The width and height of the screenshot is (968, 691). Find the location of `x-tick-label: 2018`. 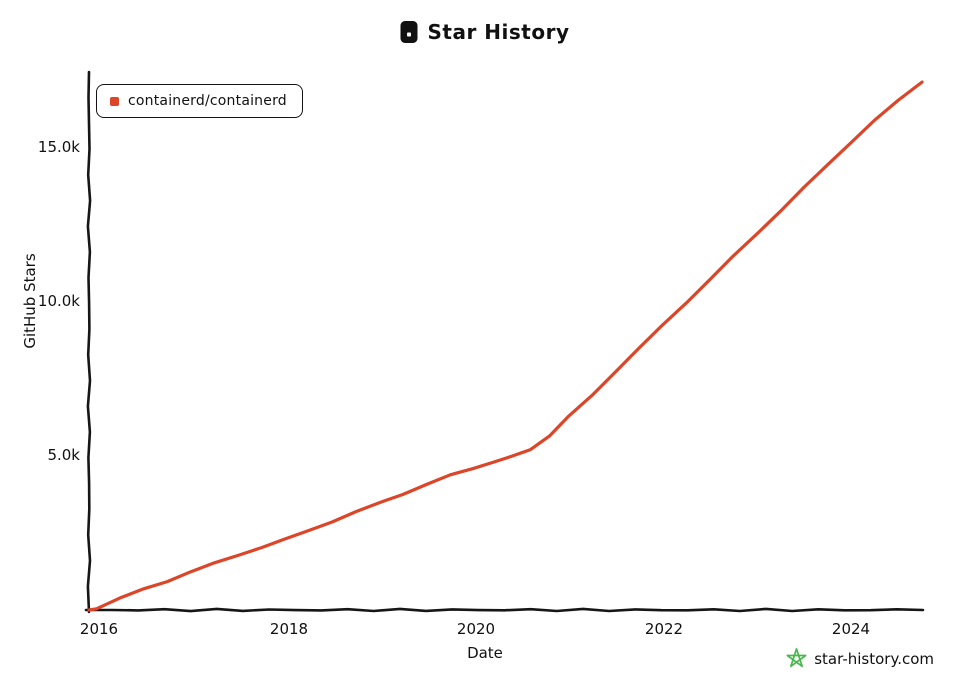

x-tick-label: 2018 is located at coordinates (289, 629).